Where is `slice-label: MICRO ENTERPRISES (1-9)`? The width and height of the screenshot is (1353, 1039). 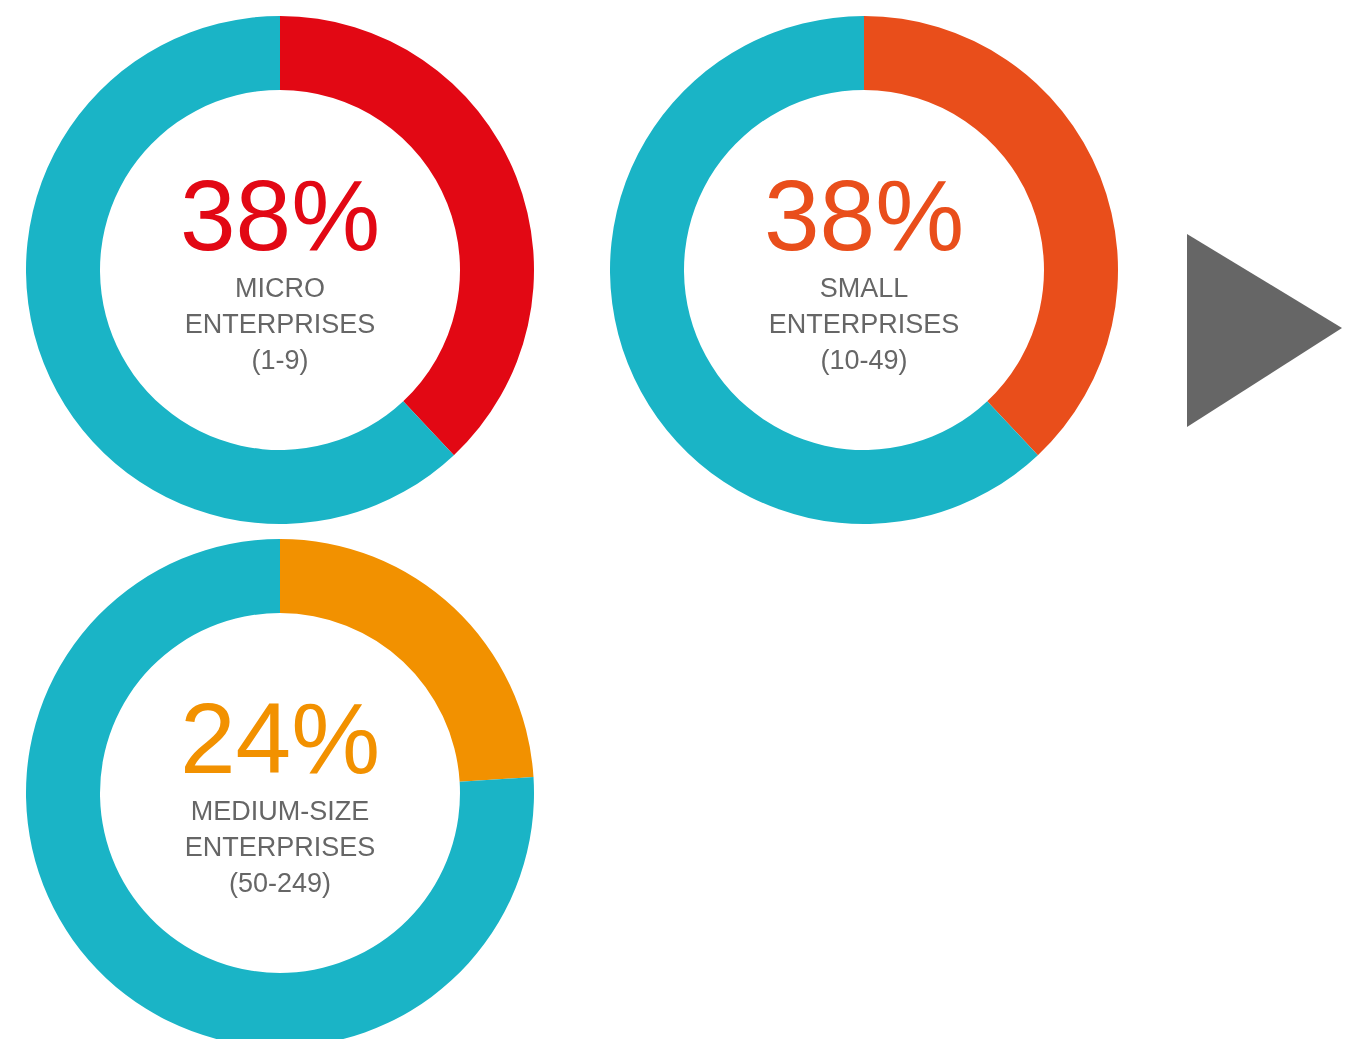
slice-label: MICRO ENTERPRISES (1-9) is located at coordinates (280, 324).